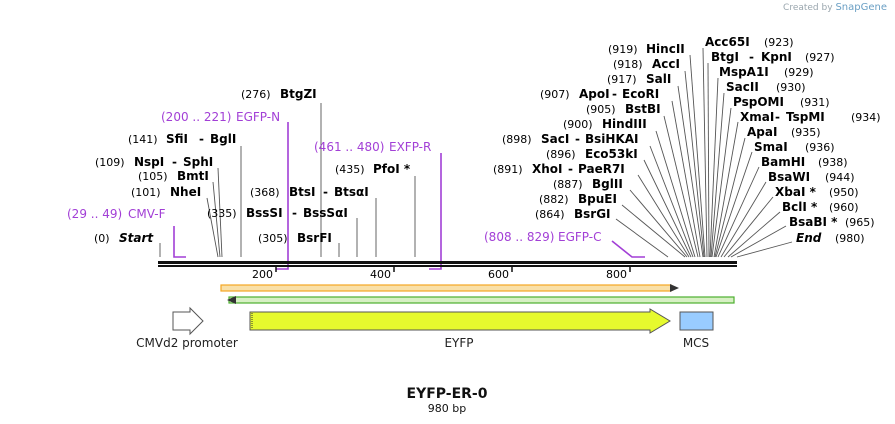  I want to click on site-mspa1i: MspA1I (929), so click(766, 72).